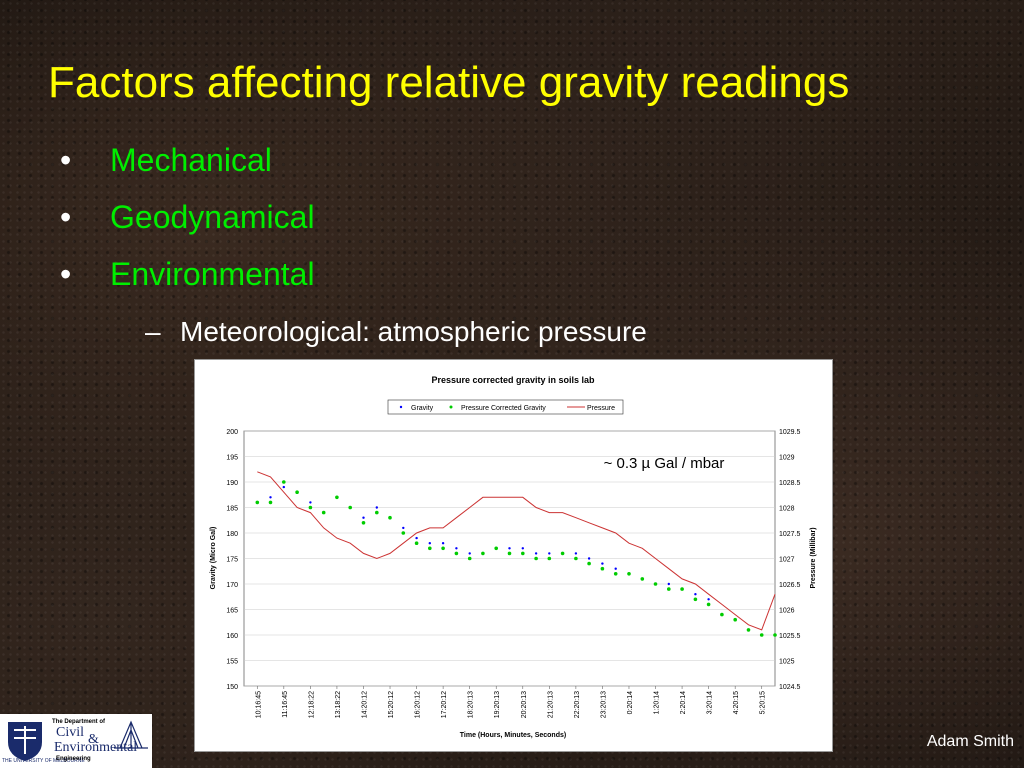 The height and width of the screenshot is (768, 1024). I want to click on legend-pressure: Pressure, so click(601, 408).